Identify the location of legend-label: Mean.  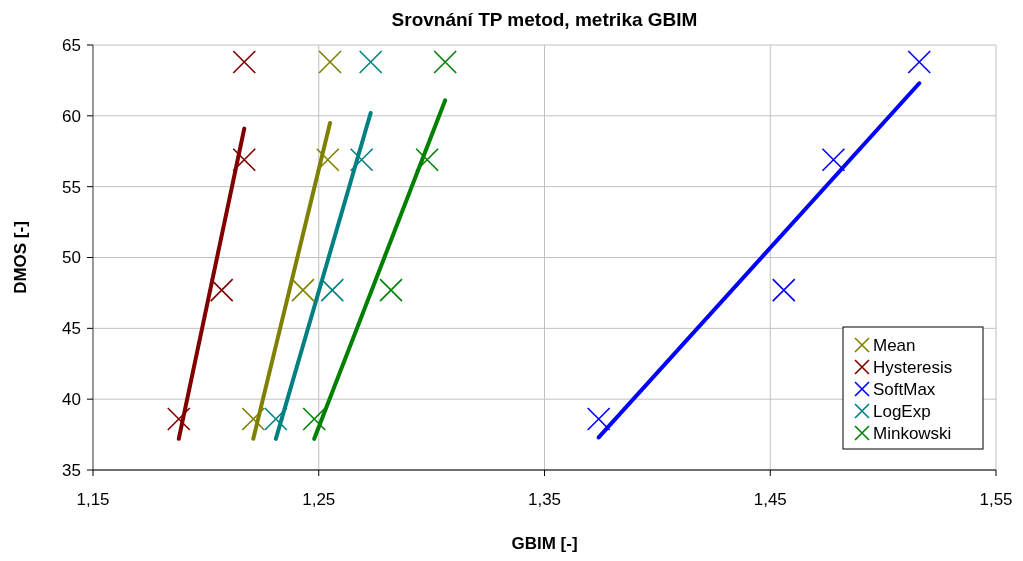
(894, 345).